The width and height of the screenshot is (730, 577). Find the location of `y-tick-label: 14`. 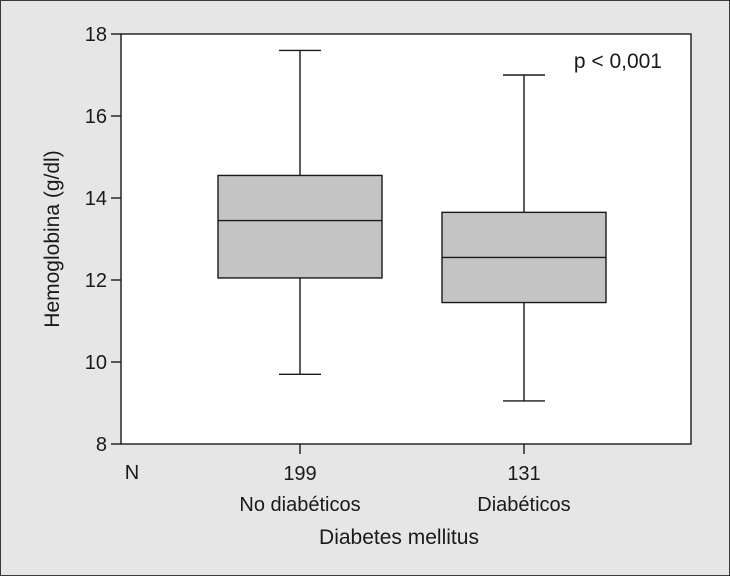

y-tick-label: 14 is located at coordinates (96, 199).